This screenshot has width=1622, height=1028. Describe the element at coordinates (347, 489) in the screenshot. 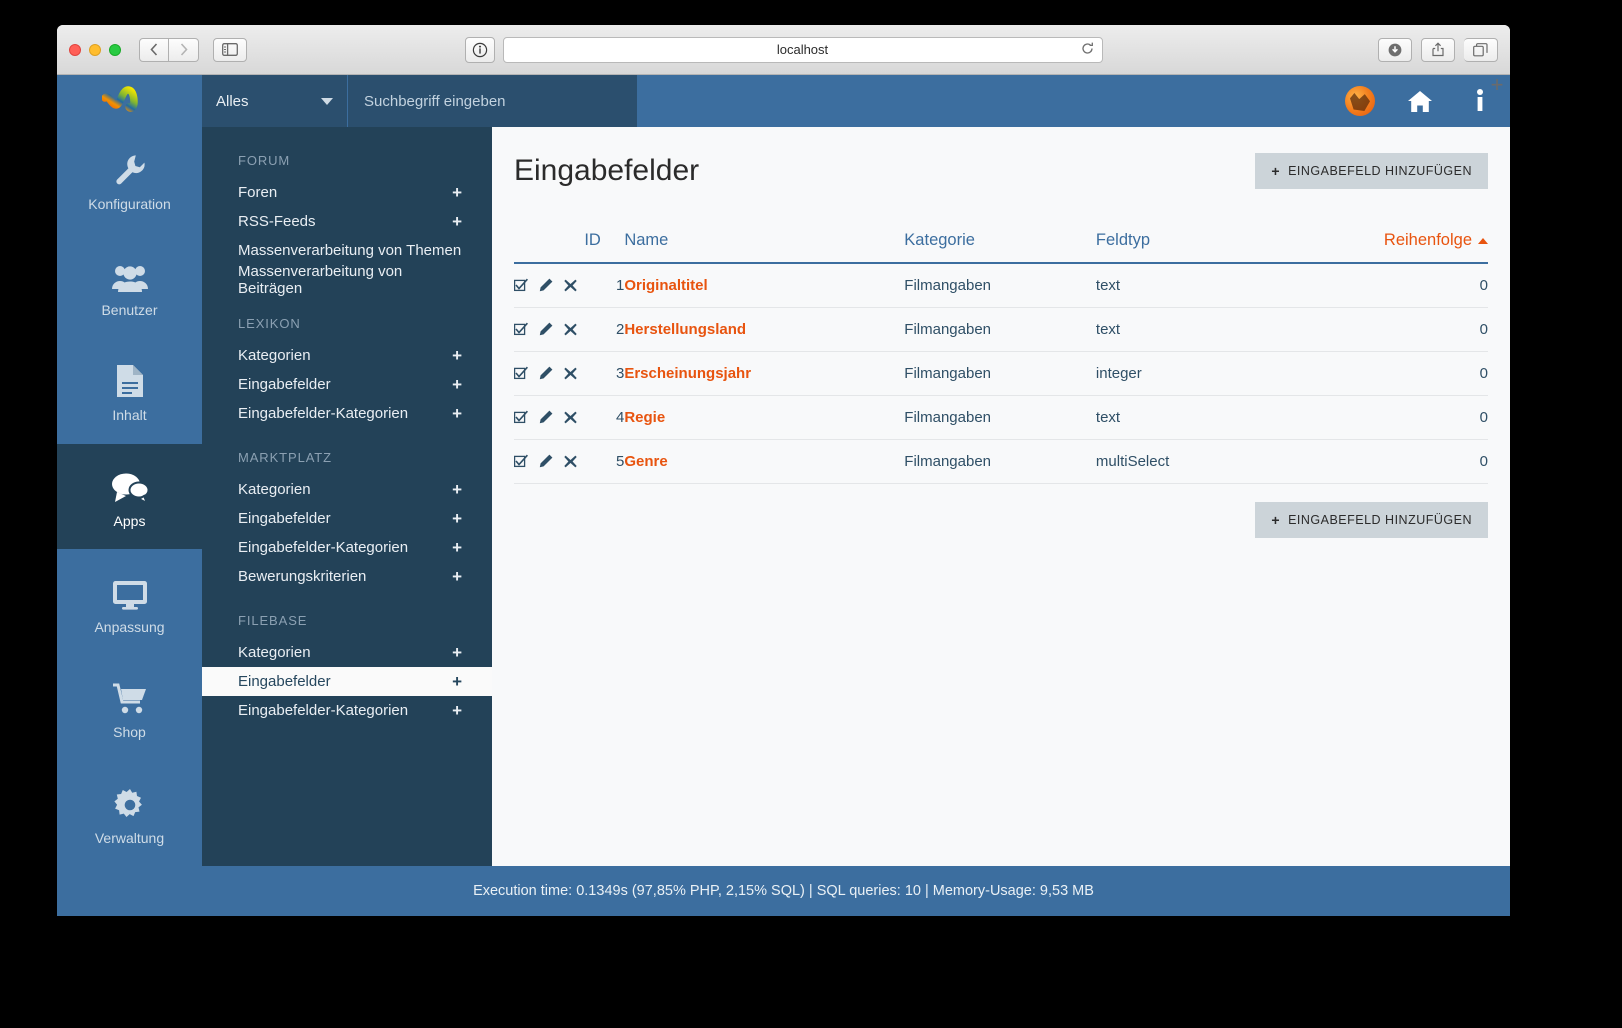

I see `menu-item-marktplatz-kategorien: Kategorien +` at that location.